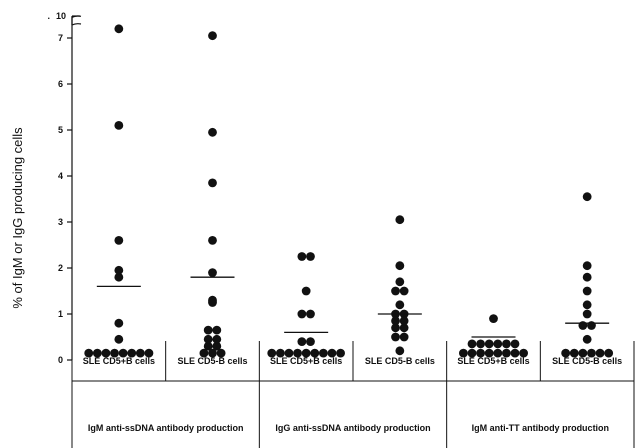 Image resolution: width=636 pixels, height=448 pixels. I want to click on y-tick-label: 0, so click(60, 360).